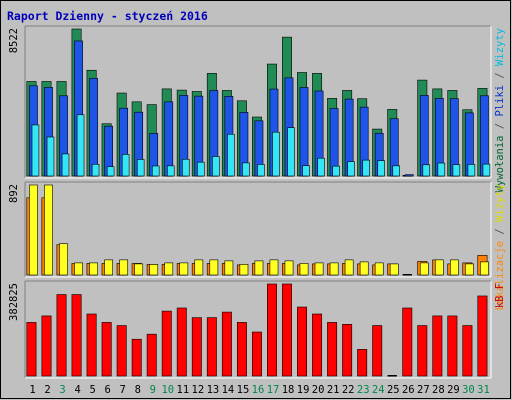 The height and width of the screenshot is (400, 512). What do you see at coordinates (500, 163) in the screenshot?
I see `legend-hits-part-0: Wywołania` at bounding box center [500, 163].